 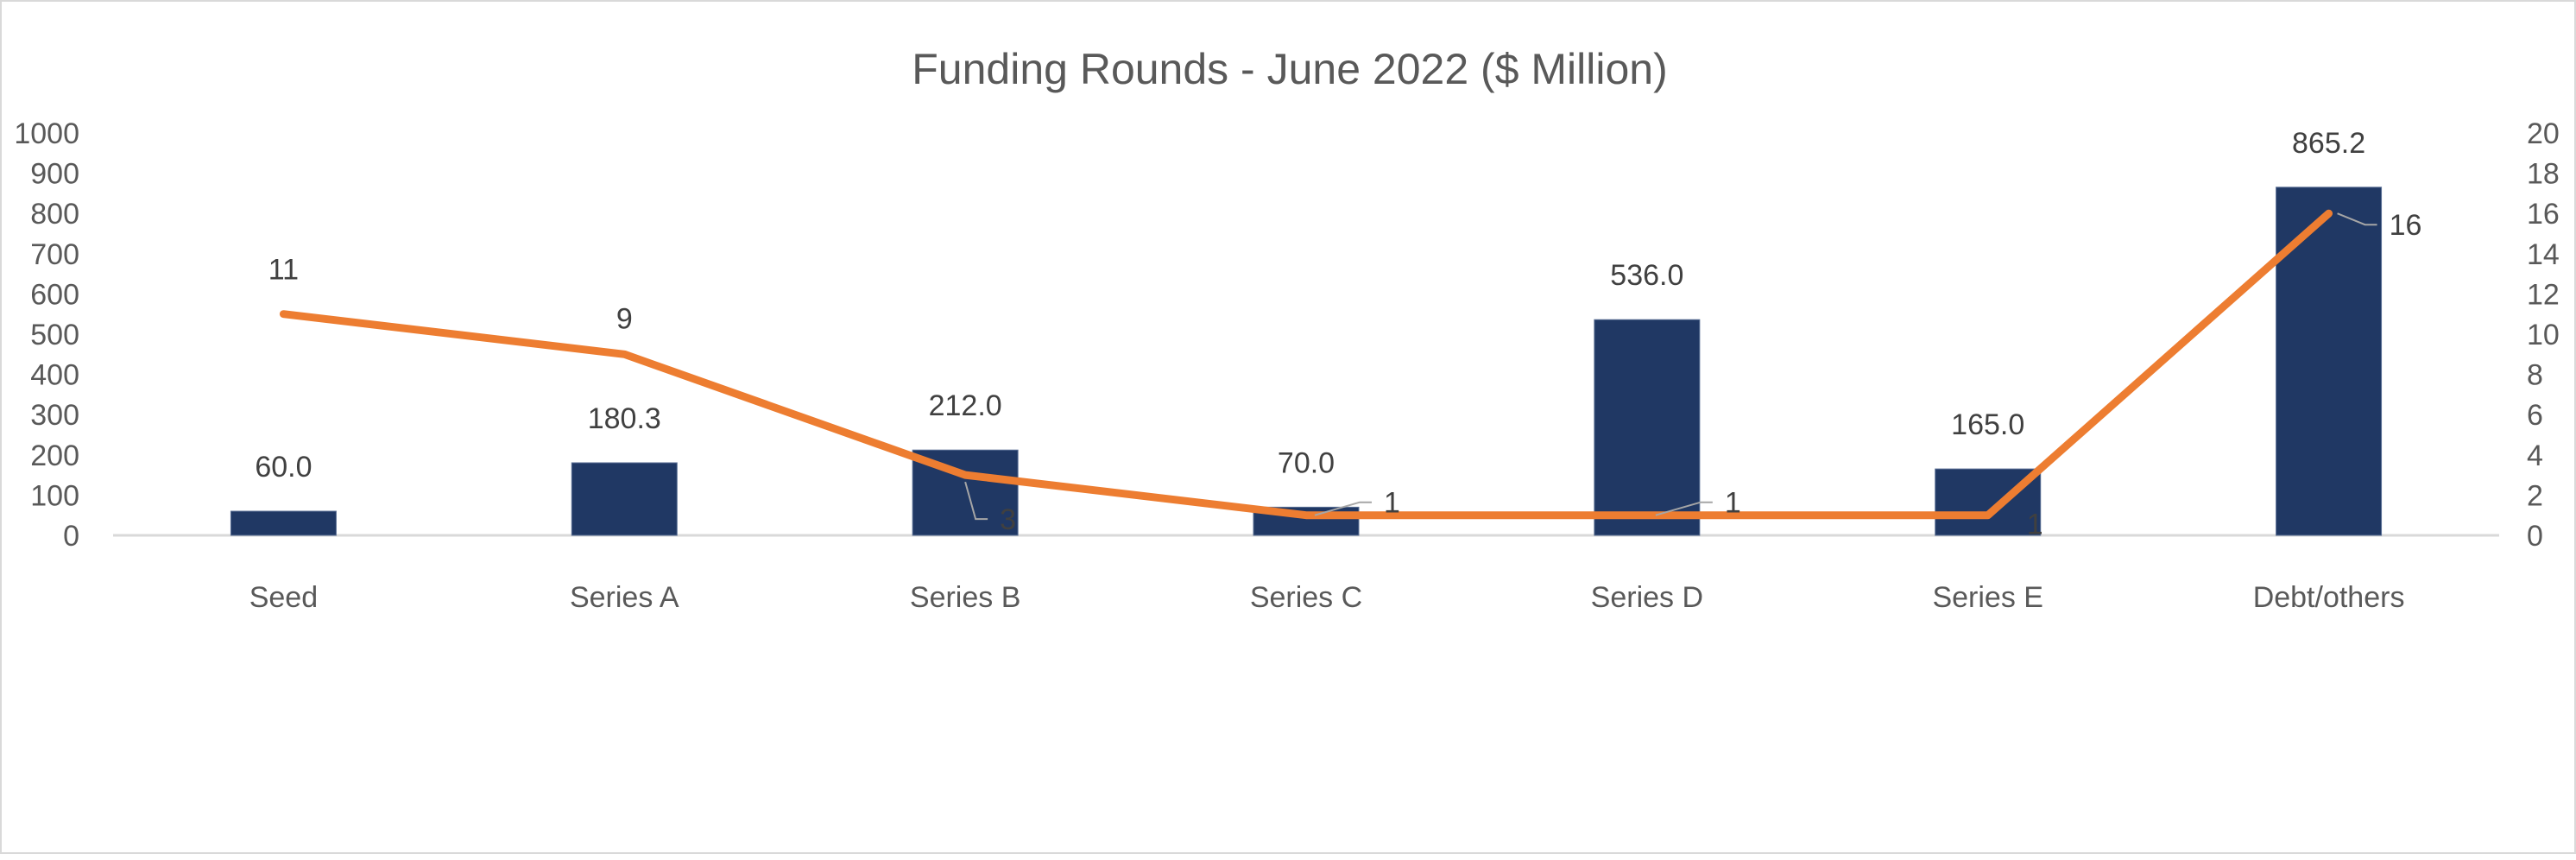 I want to click on y-right-tick-label: 14, so click(x=2543, y=254).